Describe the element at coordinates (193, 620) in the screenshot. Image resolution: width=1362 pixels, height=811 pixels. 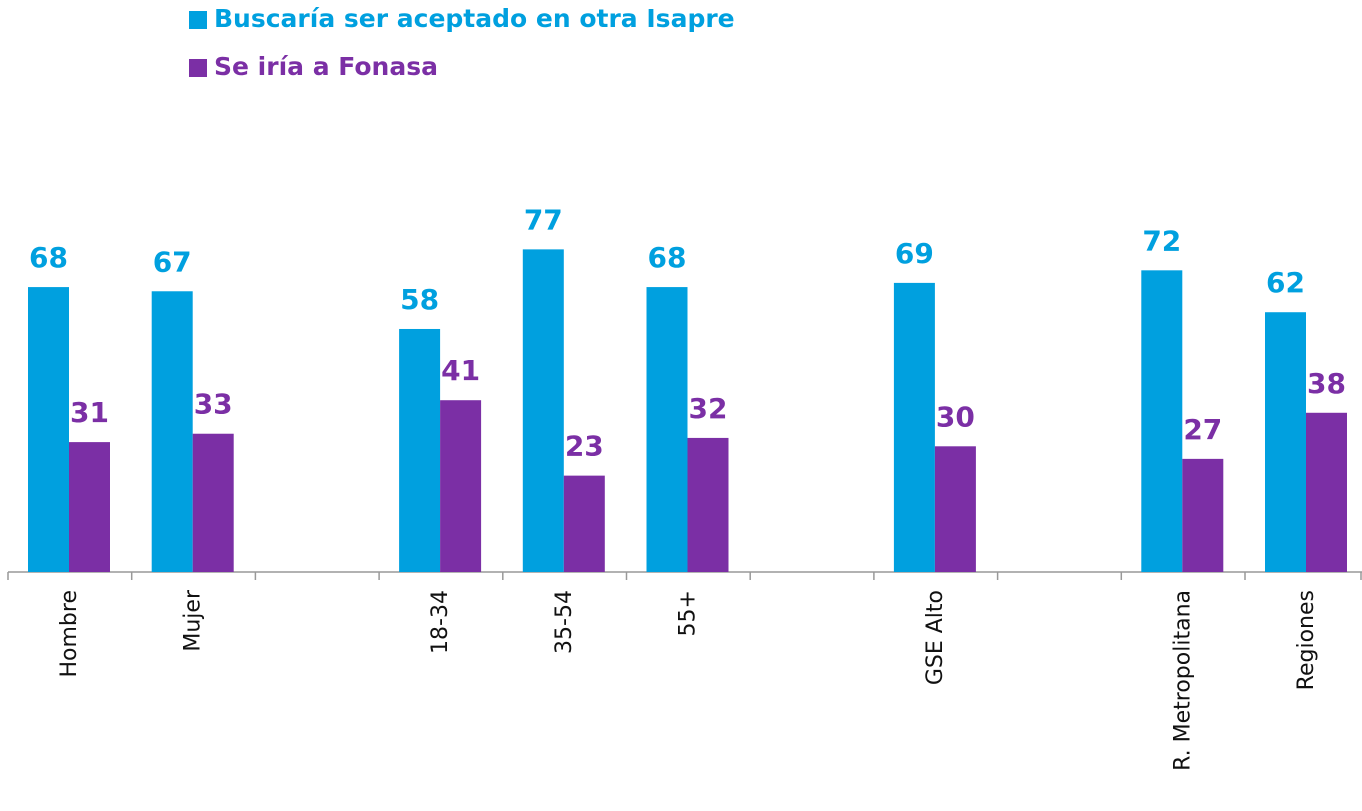
I see `x-tick-label: Mujer` at that location.